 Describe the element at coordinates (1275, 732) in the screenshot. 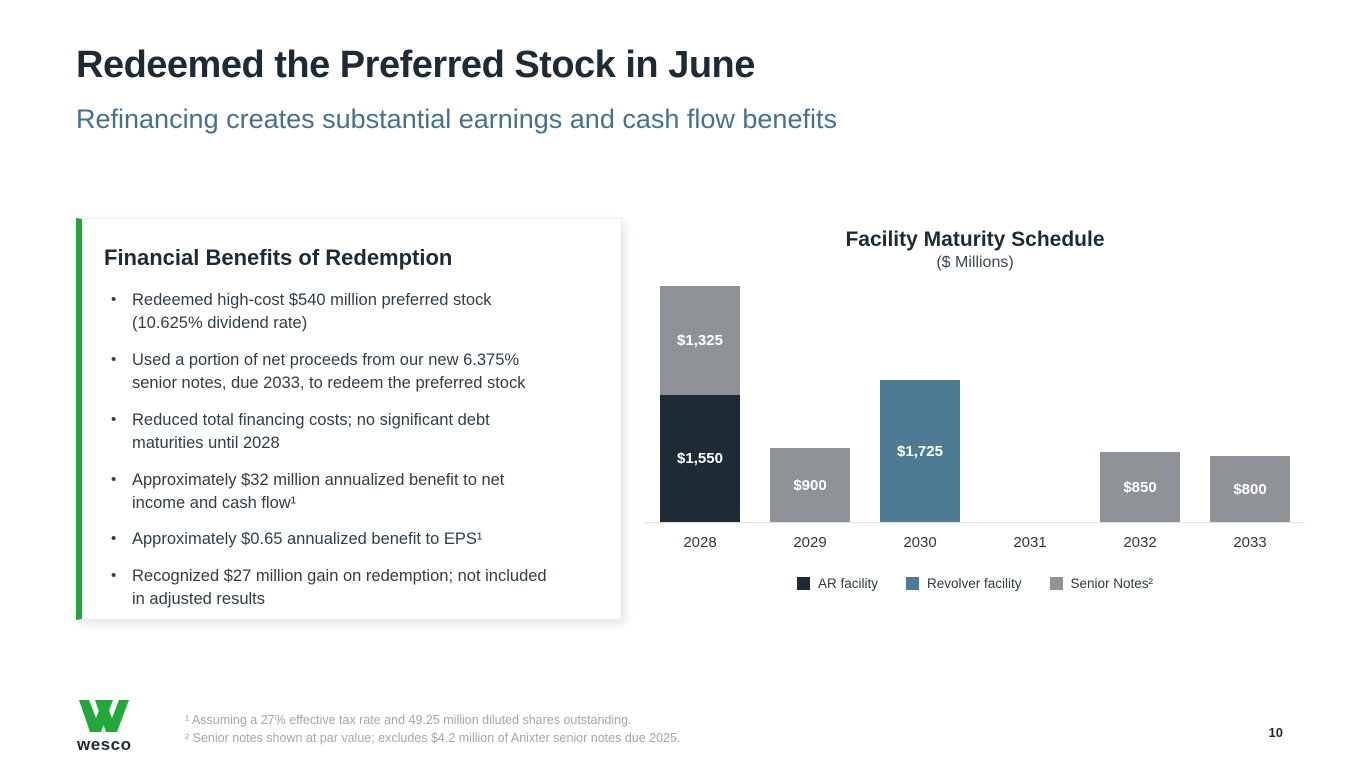

I see `page-number: 10` at that location.